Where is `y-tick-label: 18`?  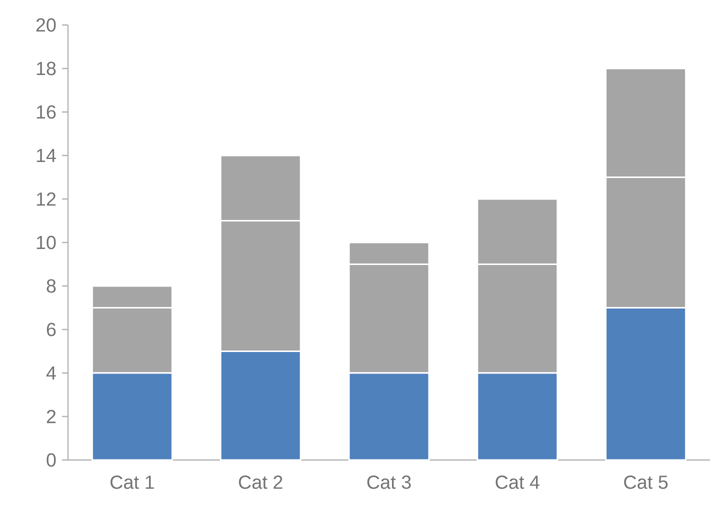
y-tick-label: 18 is located at coordinates (46, 69).